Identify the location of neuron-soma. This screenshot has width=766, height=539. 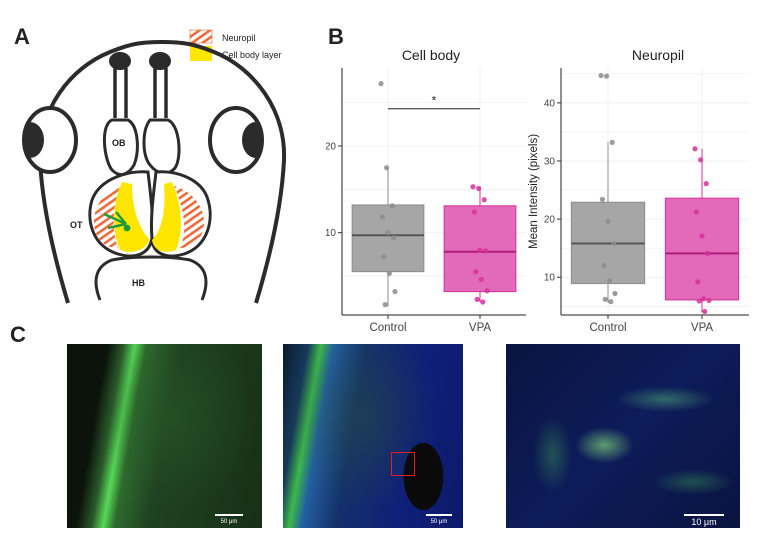
(127, 228).